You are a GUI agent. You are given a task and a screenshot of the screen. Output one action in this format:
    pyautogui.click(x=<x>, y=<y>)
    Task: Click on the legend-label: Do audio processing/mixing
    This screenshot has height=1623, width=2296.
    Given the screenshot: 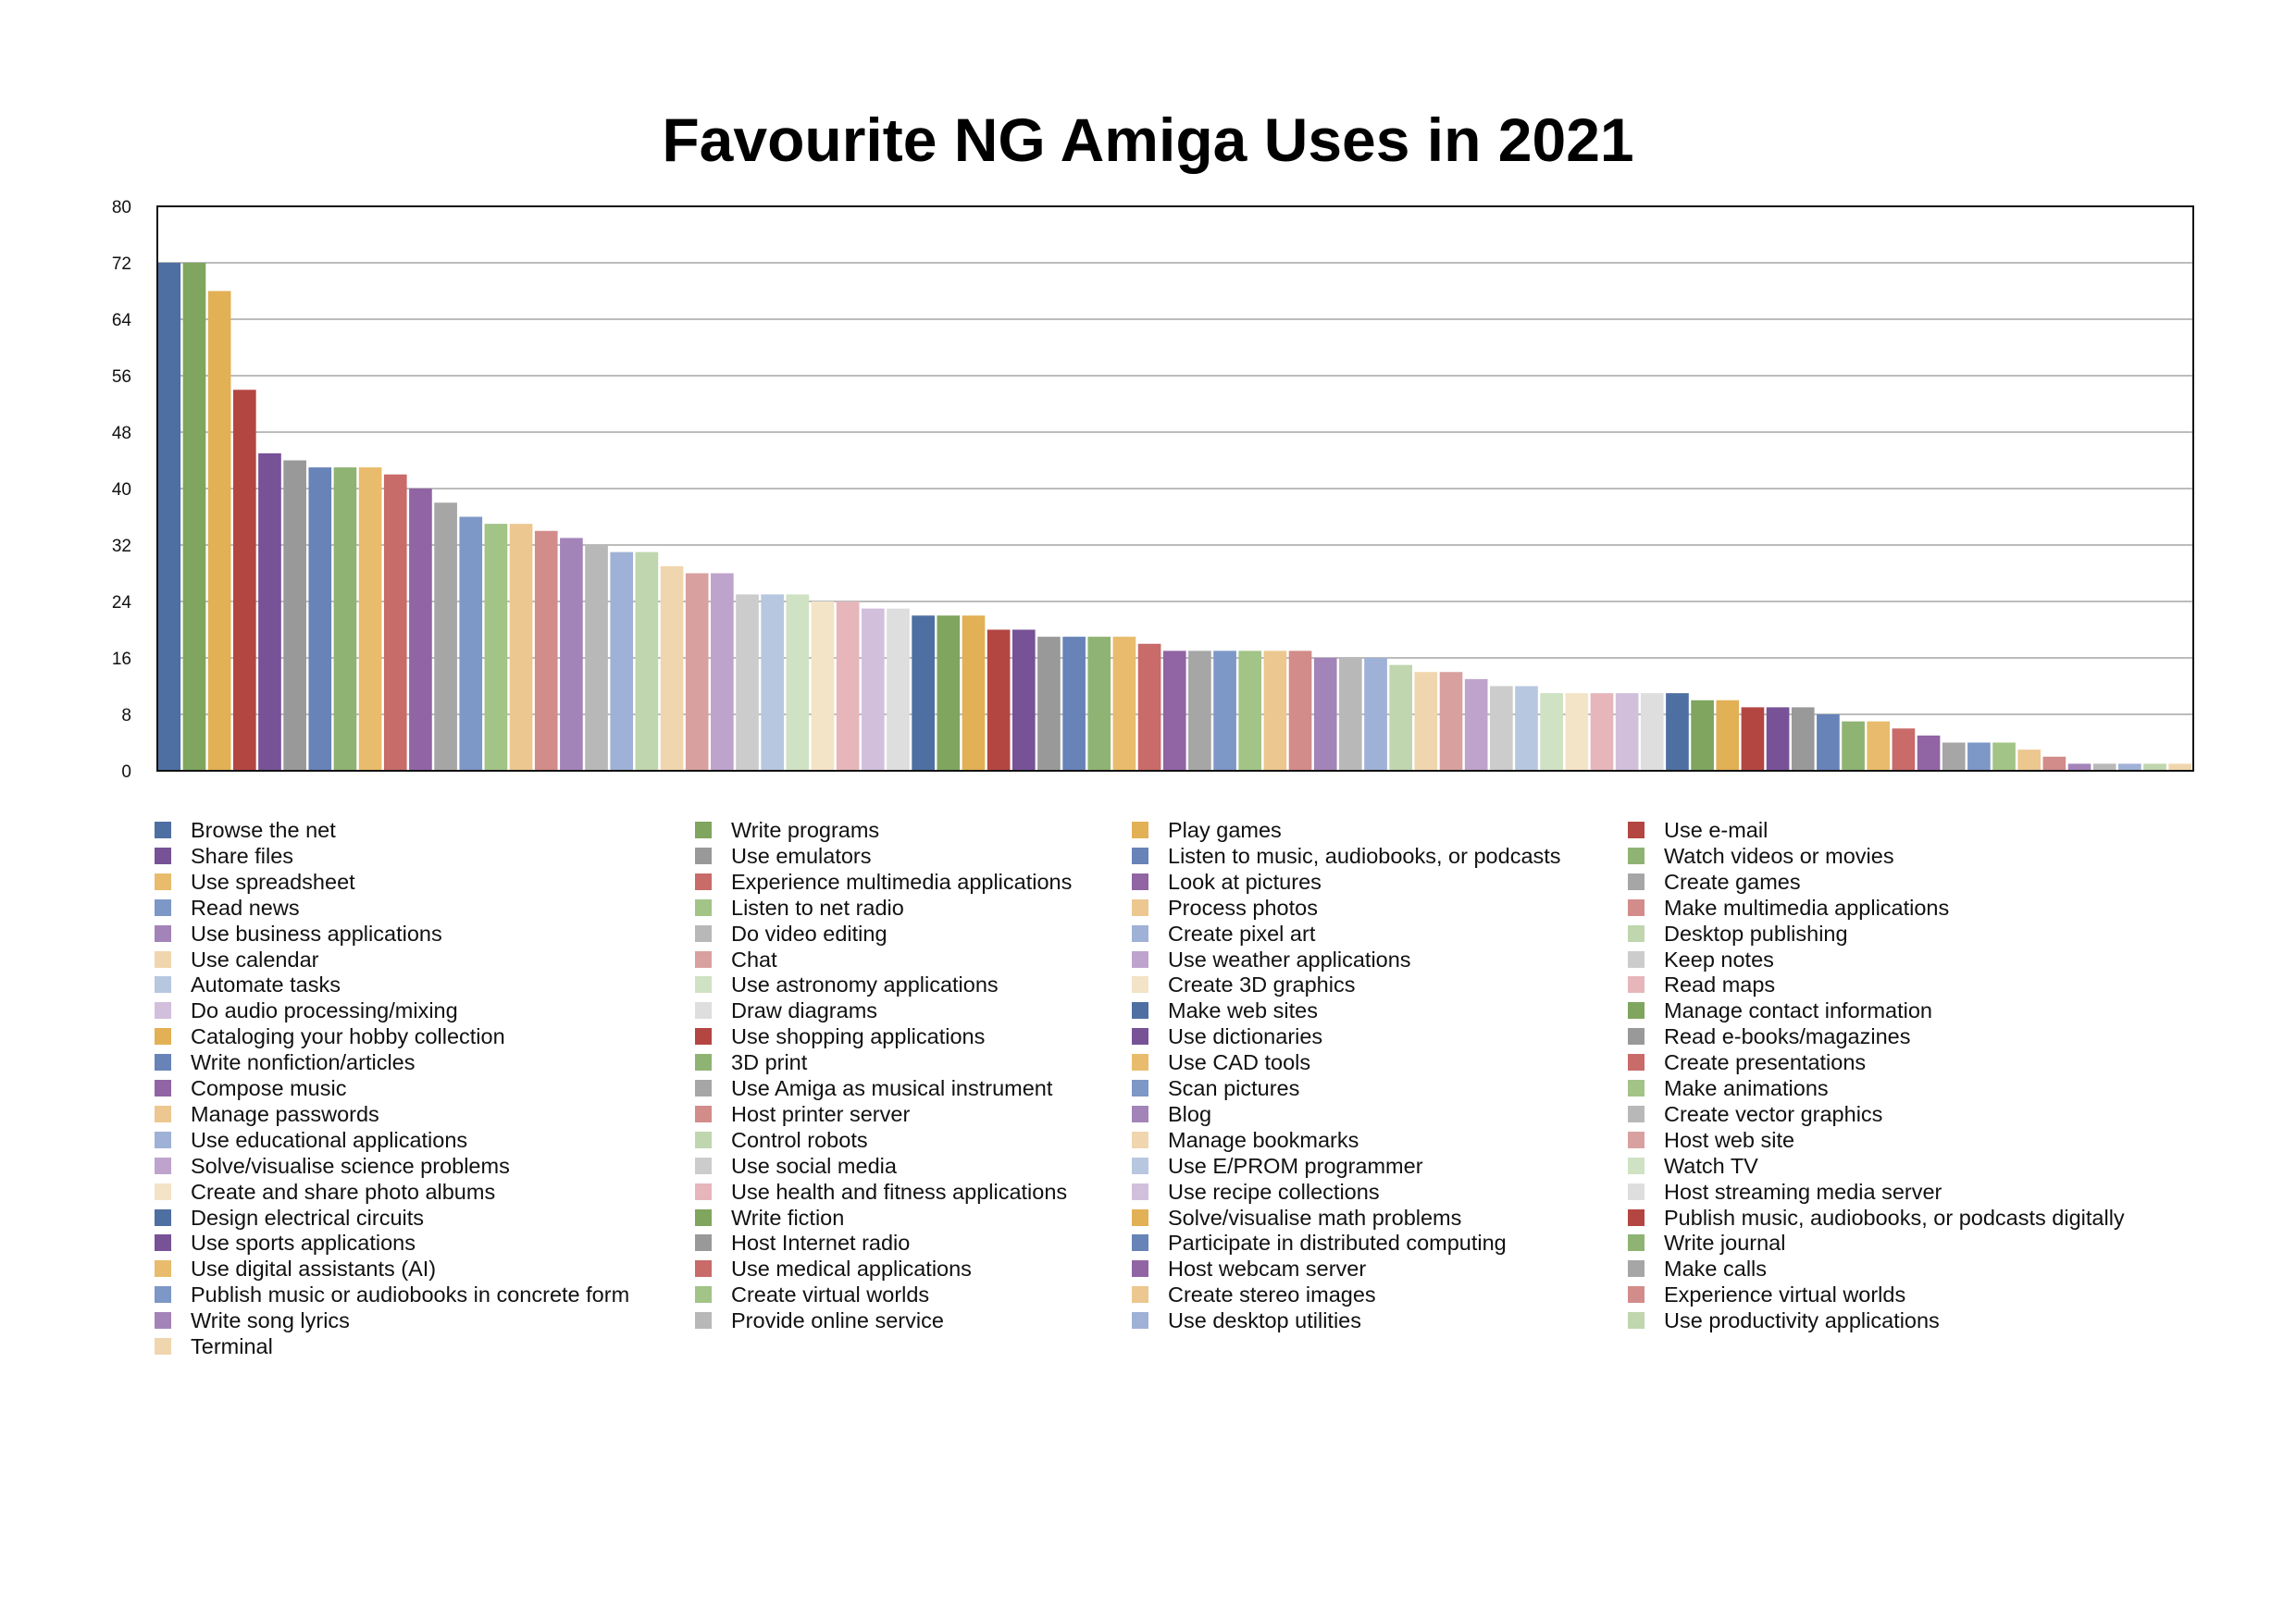 What is the action you would take?
    pyautogui.click(x=325, y=1010)
    